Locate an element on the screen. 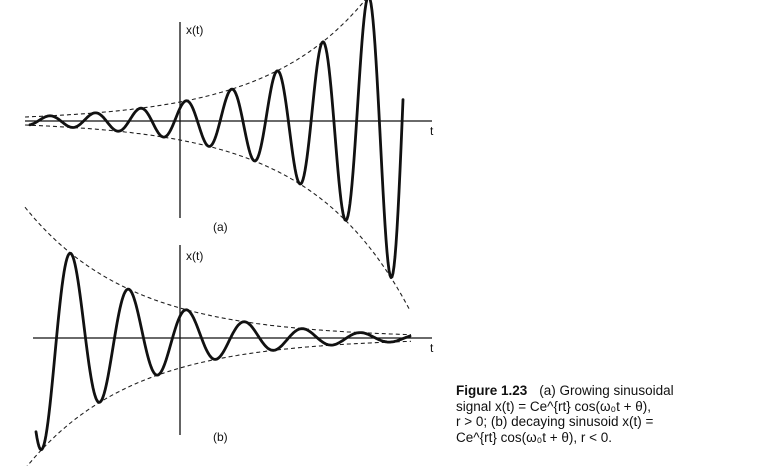  panel-b-y-axis-label: x(t) is located at coordinates (194, 256).